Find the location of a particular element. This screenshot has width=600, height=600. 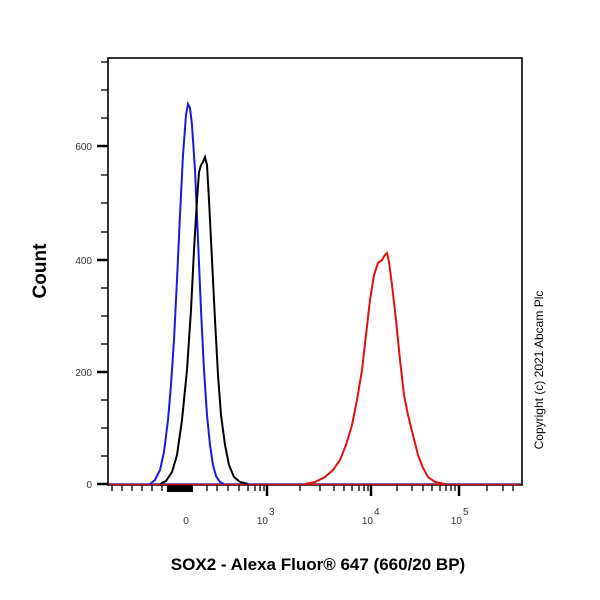

copyright-text: Copyright (c) 2021 Abcam Plc is located at coordinates (539, 370).